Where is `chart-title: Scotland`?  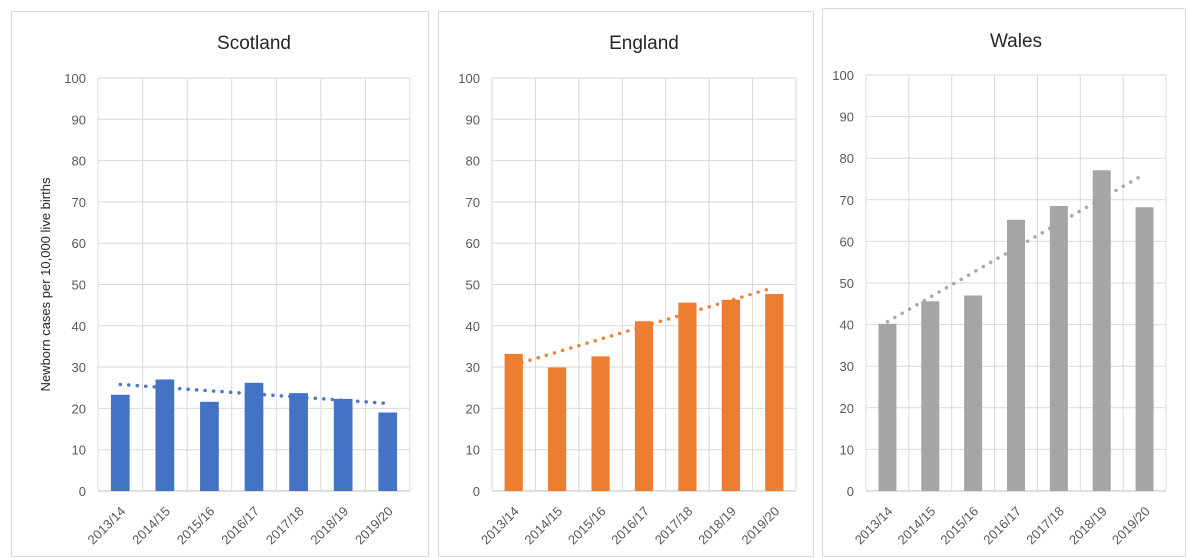 chart-title: Scotland is located at coordinates (254, 43).